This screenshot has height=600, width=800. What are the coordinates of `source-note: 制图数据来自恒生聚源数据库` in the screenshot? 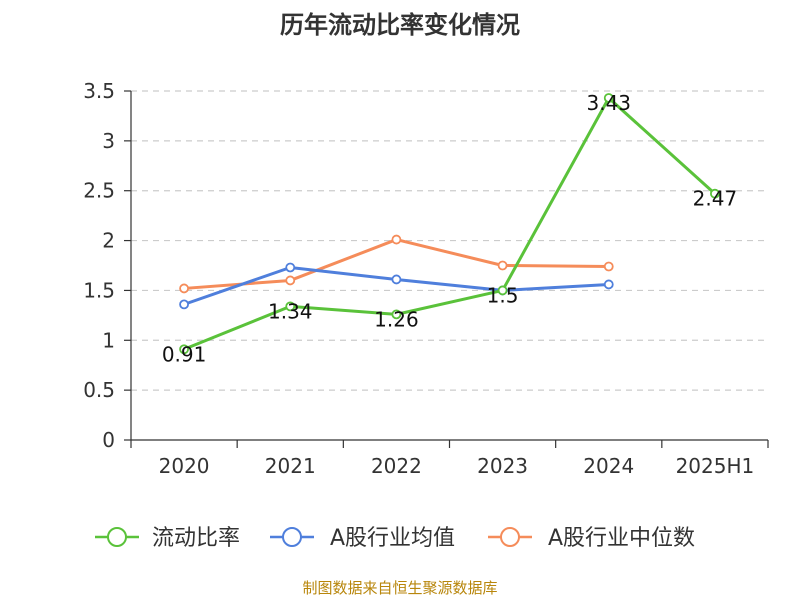 It's located at (399, 588).